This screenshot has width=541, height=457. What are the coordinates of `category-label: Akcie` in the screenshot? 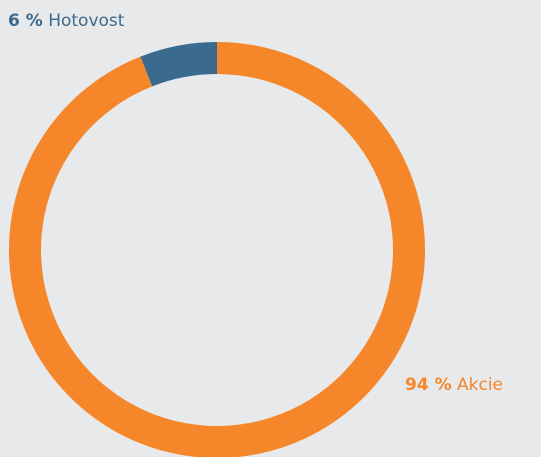 It's located at (480, 385).